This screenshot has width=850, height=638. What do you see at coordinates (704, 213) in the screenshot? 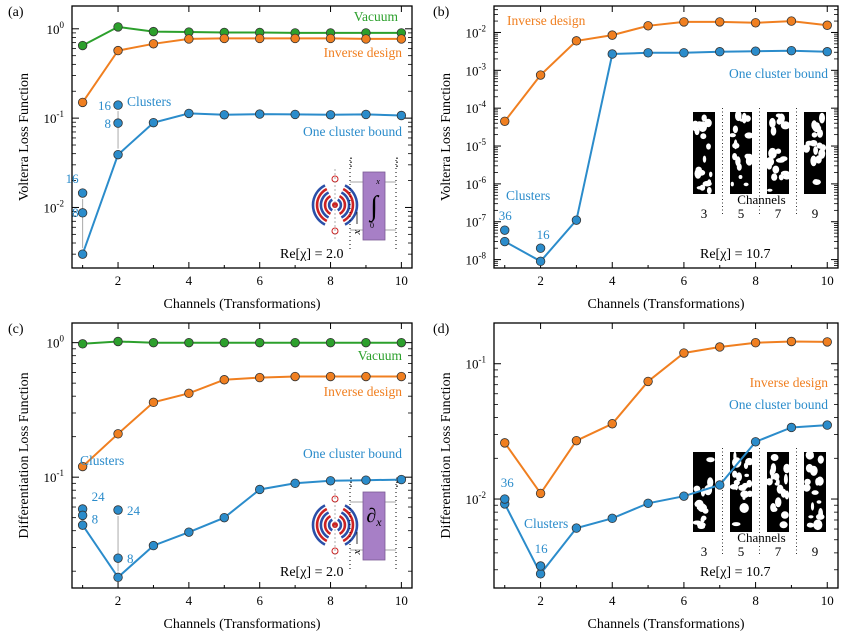
I see `structure-channel-label: 3` at bounding box center [704, 213].